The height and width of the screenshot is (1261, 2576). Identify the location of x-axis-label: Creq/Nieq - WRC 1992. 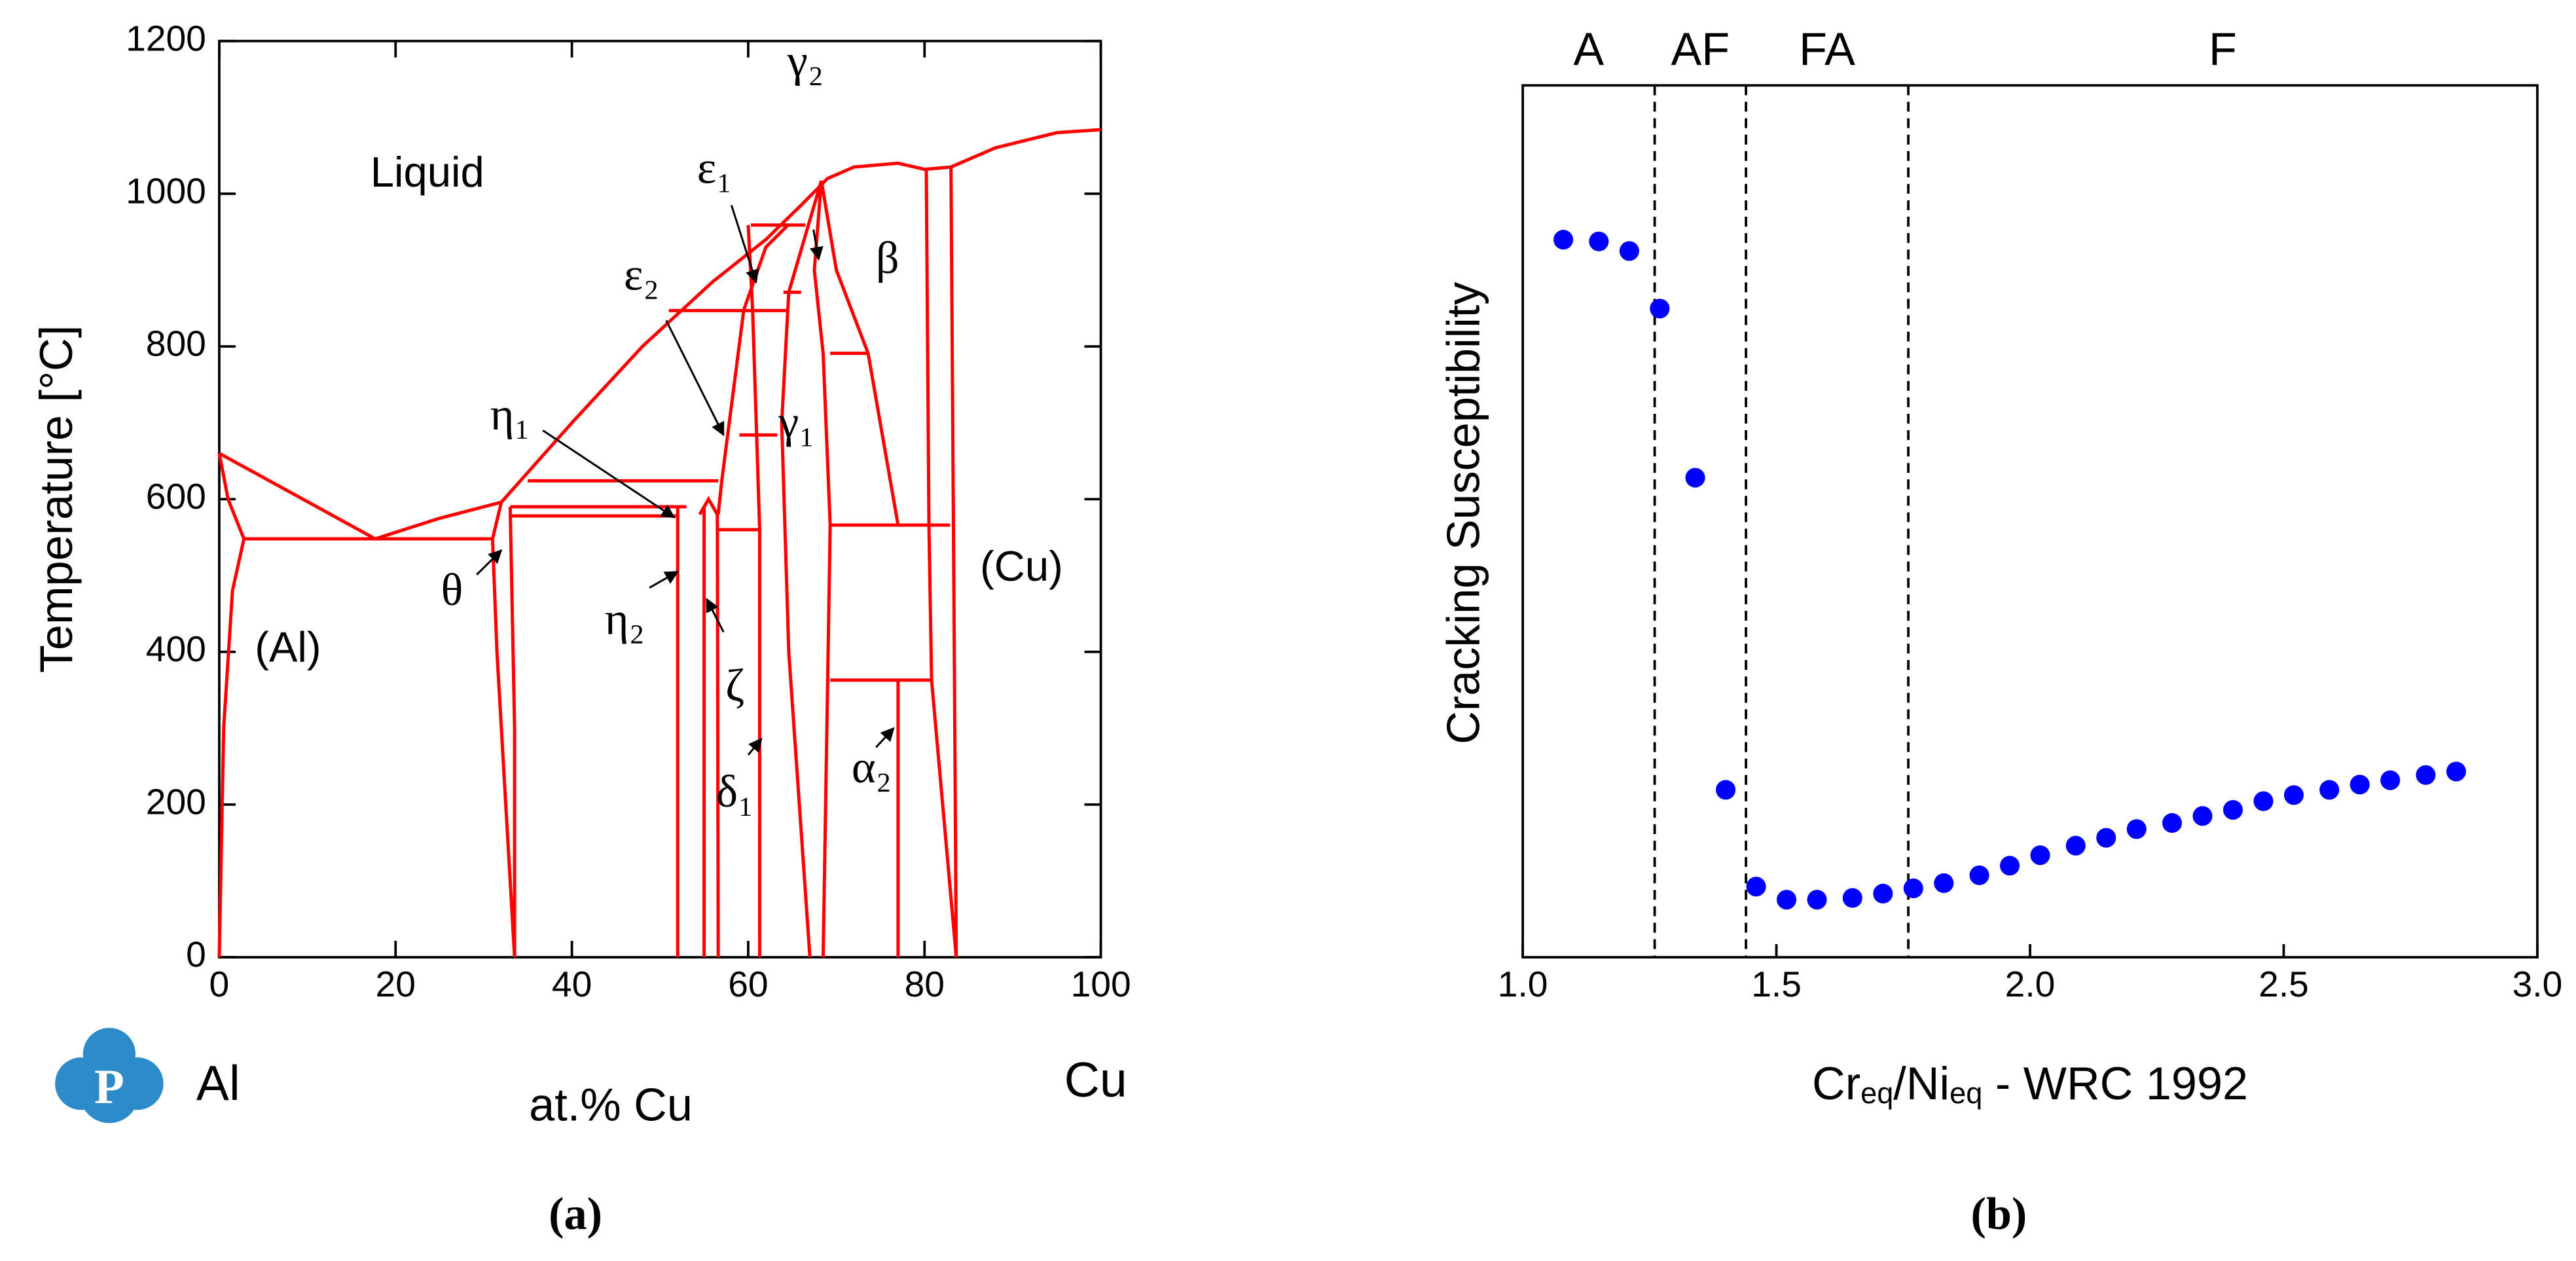
(2030, 1083).